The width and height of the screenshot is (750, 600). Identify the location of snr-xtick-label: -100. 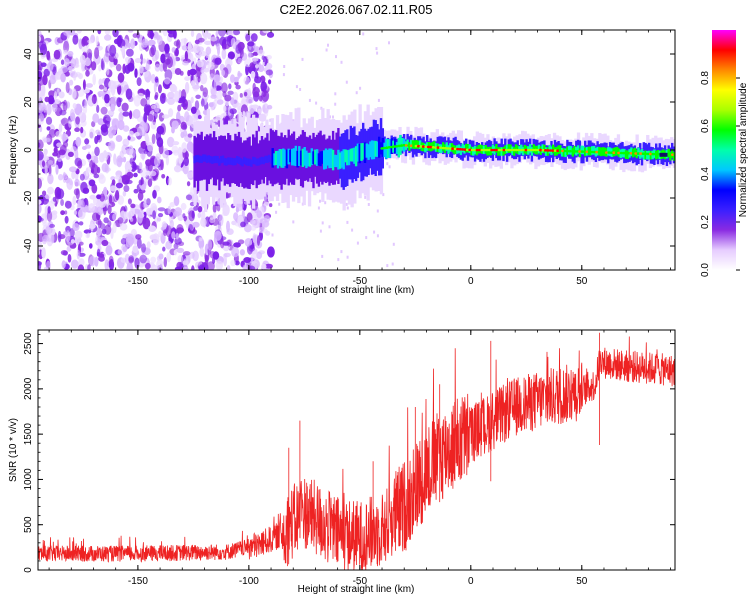
(249, 581).